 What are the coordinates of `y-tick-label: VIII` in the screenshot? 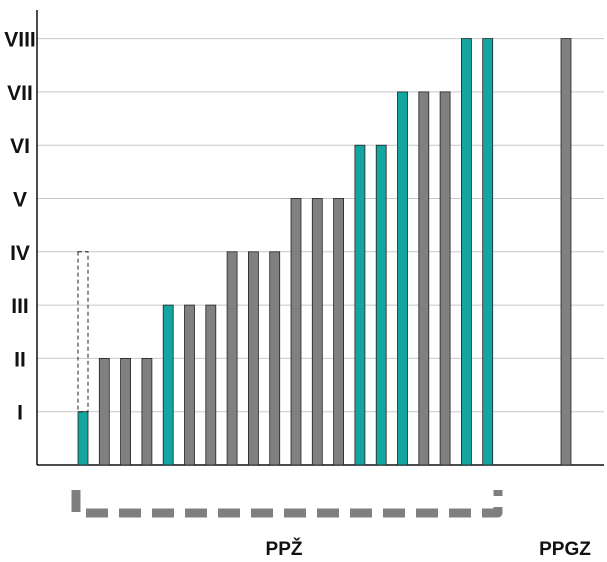 It's located at (20, 40).